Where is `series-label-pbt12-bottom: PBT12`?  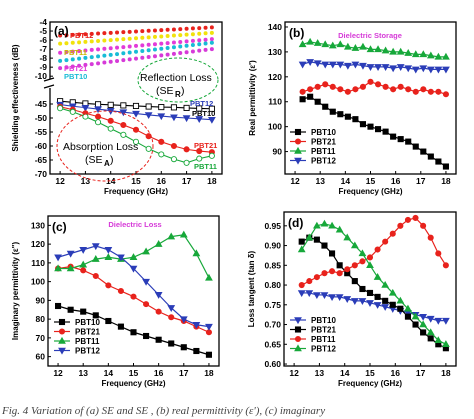
series-label-pbt12-bottom: PBT12 is located at coordinates (201, 103).